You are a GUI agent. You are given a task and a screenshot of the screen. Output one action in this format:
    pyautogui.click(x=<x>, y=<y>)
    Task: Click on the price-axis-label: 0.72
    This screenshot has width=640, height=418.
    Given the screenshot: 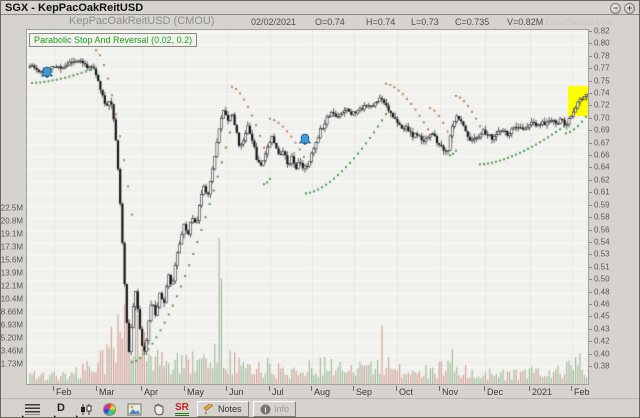 What is the action you would take?
    pyautogui.click(x=602, y=105)
    